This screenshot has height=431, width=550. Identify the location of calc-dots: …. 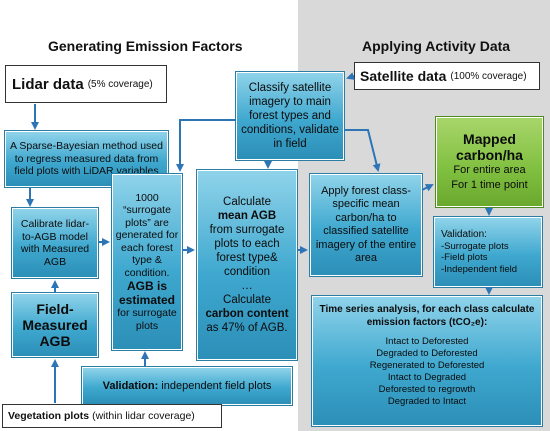
(247, 286).